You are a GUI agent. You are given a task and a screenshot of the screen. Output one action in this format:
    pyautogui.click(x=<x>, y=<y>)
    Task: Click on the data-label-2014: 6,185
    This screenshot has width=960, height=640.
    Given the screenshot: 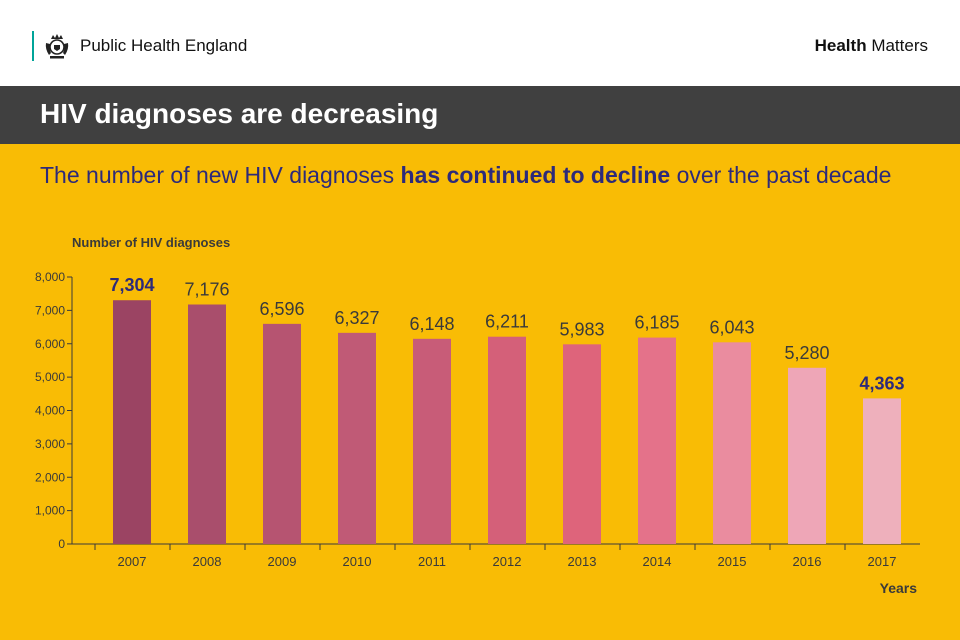 What is the action you would take?
    pyautogui.click(x=656, y=323)
    